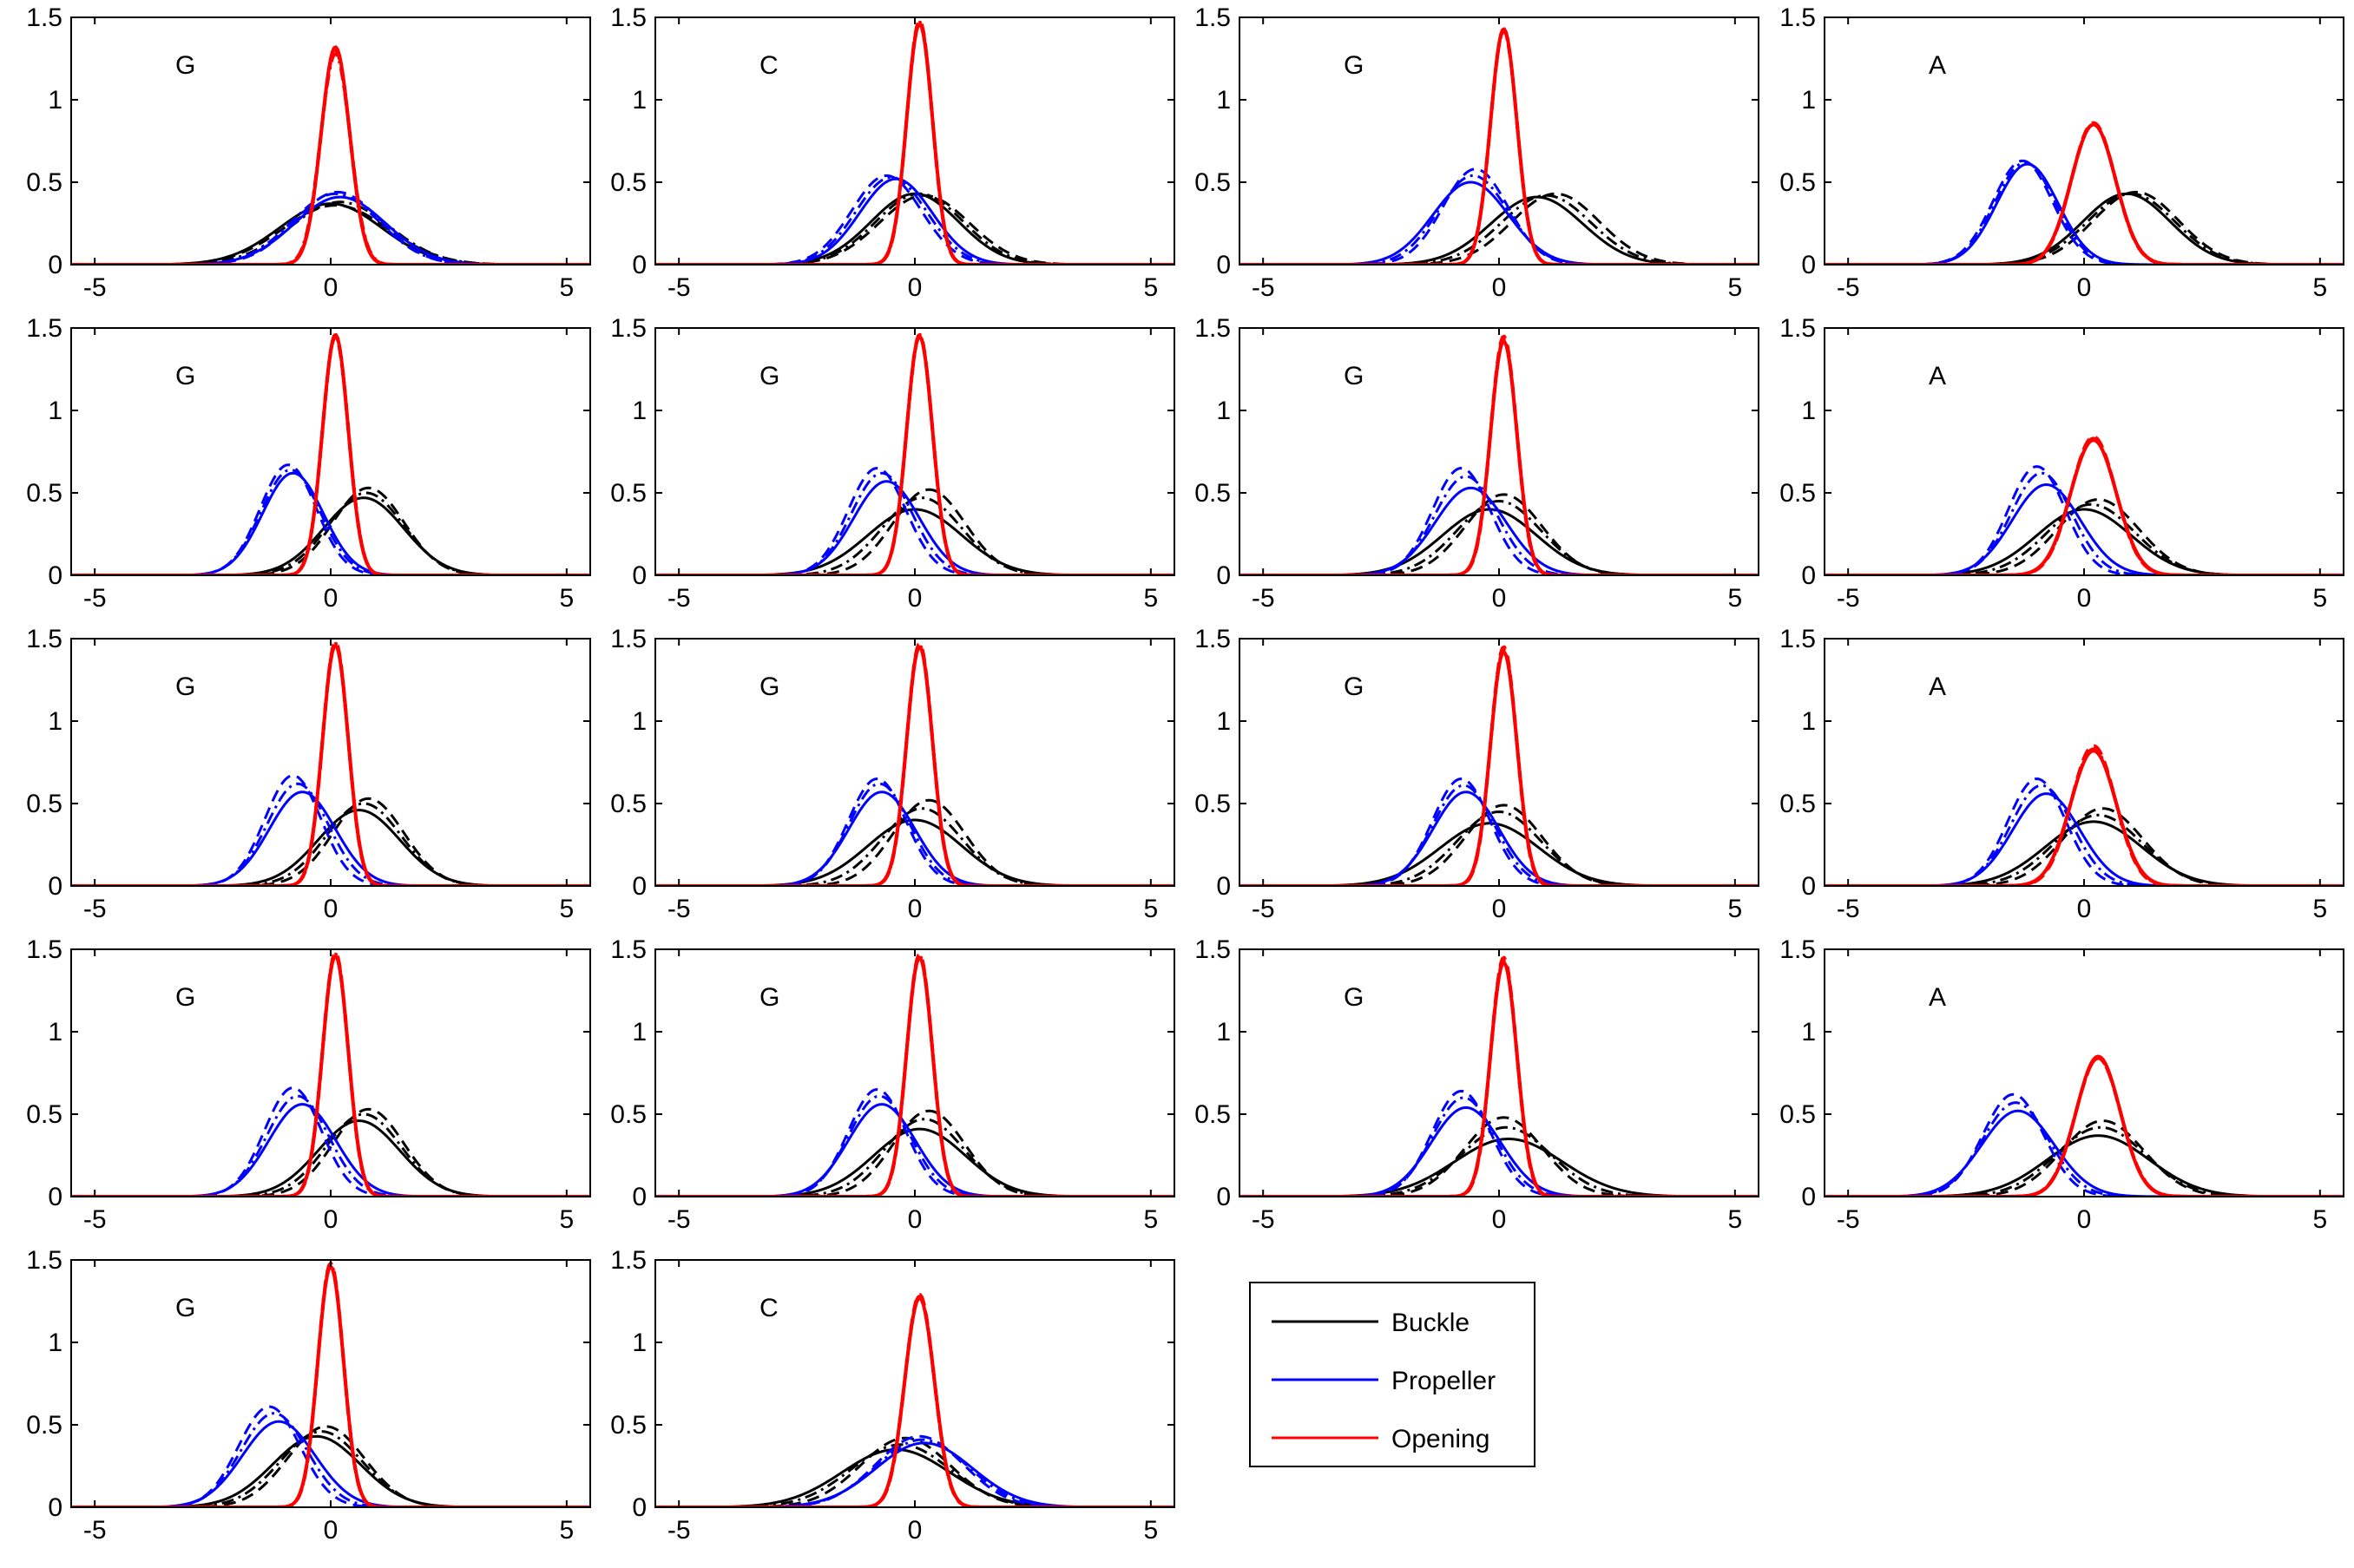  I want to click on subplot-7: -5 0 5 0 0.5 1 1.5 G, so click(1477, 463).